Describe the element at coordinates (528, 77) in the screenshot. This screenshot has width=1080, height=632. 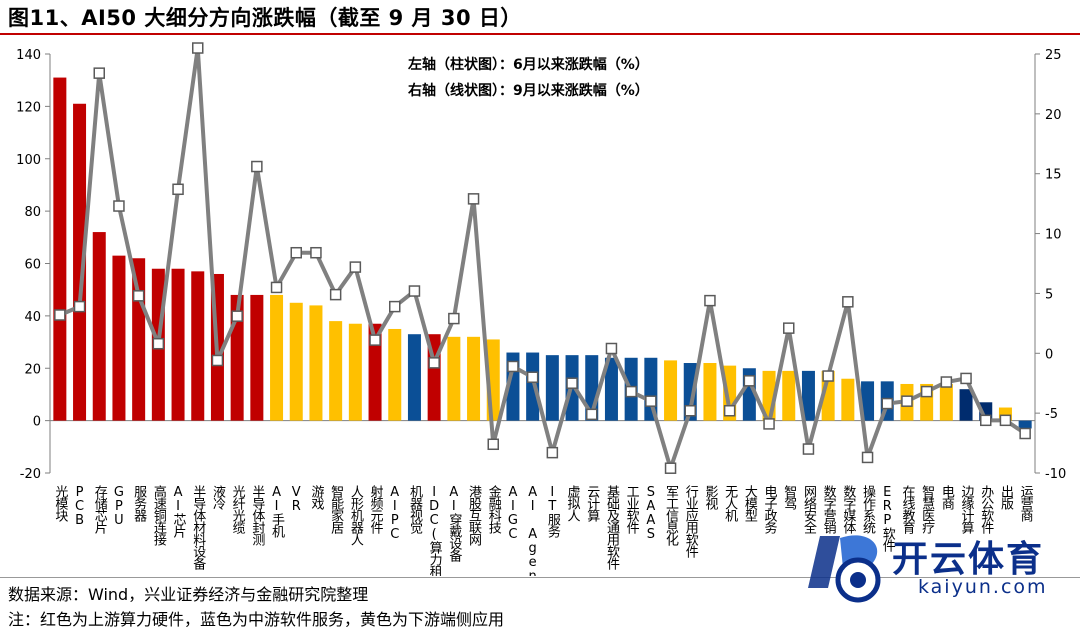
I see `legend-layer: 左轴（柱状图）：6月以来涨跌幅（%） 右轴（线状图）：9月以来涨跌幅（%）` at that location.